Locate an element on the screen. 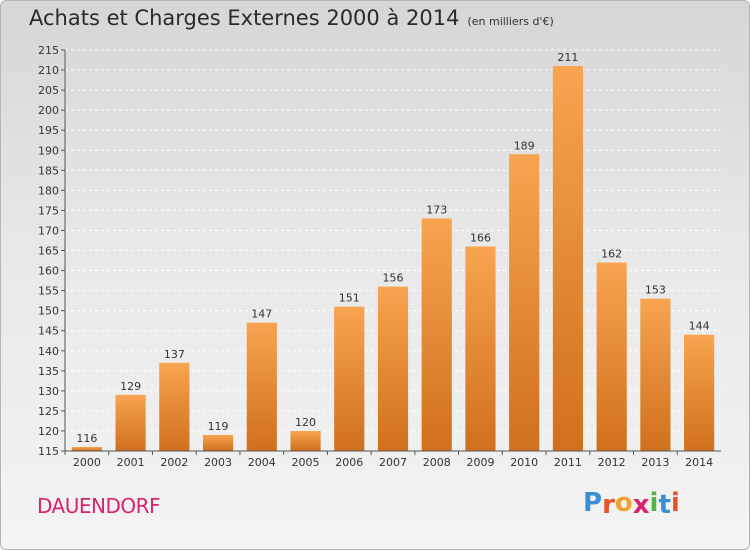  x-tick-label: 2009 is located at coordinates (480, 462).